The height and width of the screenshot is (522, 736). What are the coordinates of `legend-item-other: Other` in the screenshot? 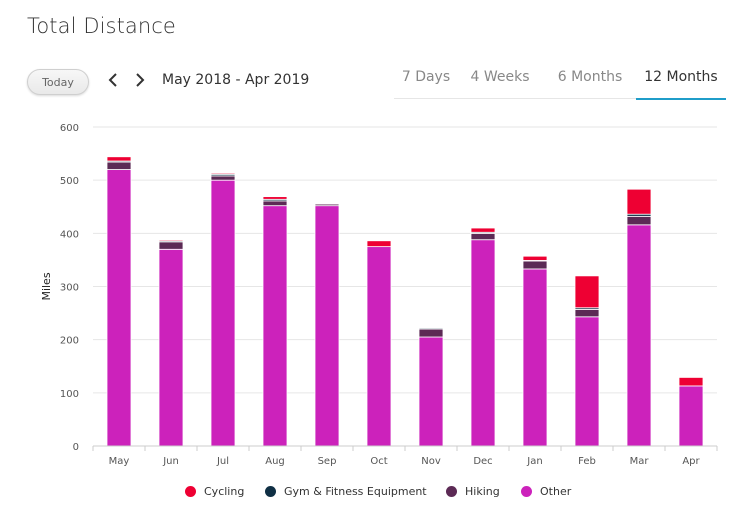 It's located at (546, 491).